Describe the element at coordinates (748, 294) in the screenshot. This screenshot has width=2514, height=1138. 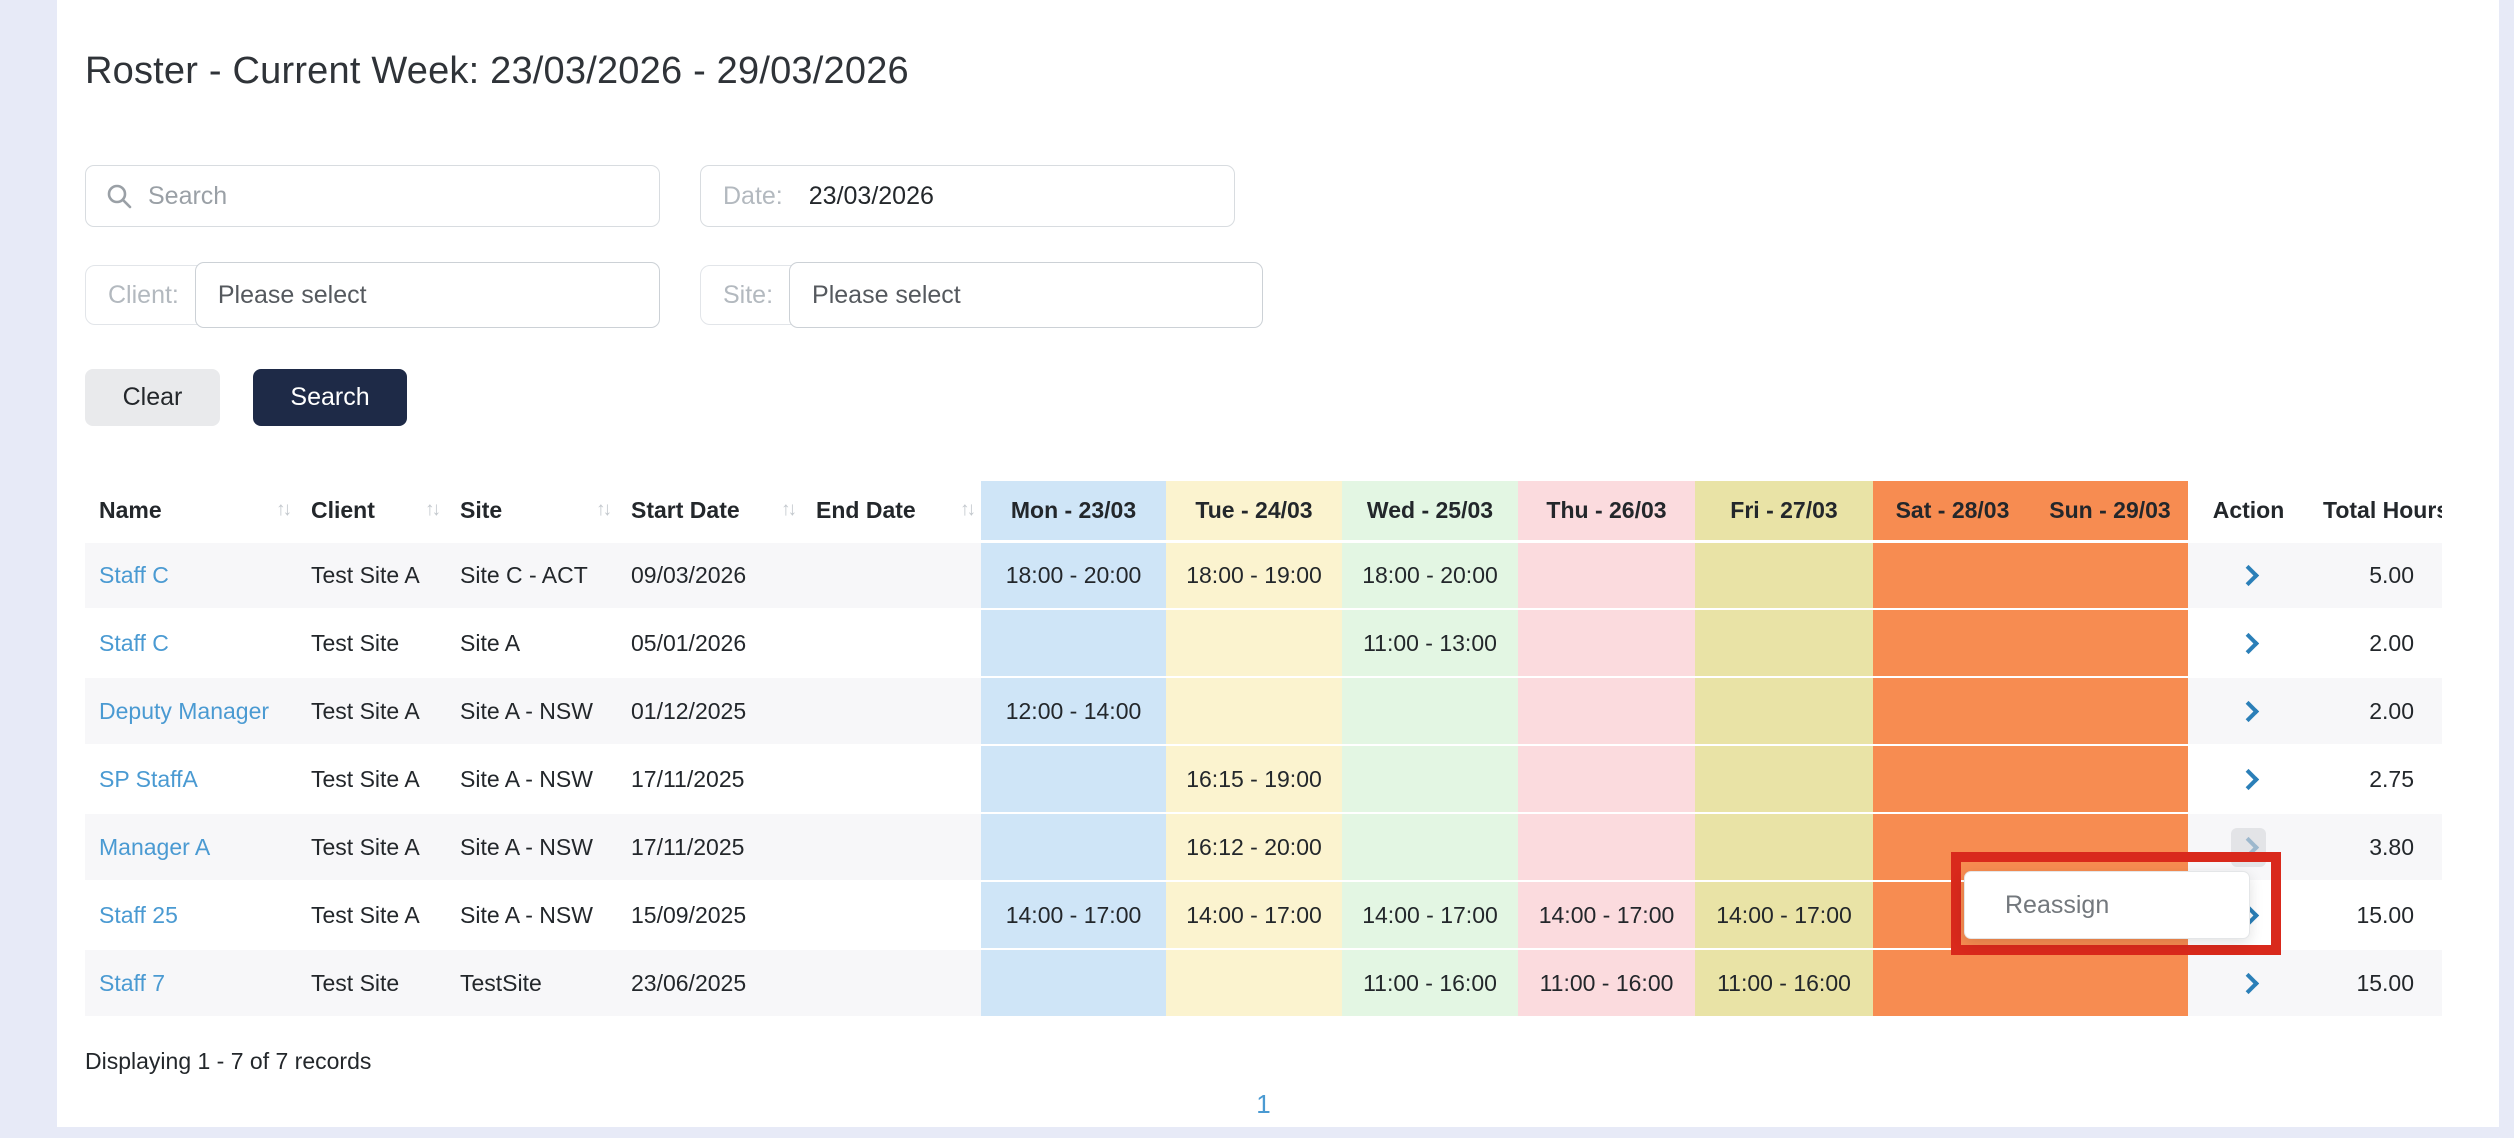
I see `site-label: Site:` at that location.